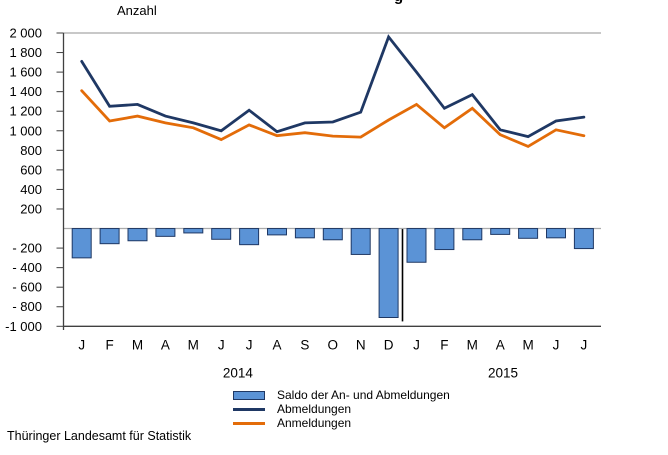  Describe the element at coordinates (304, 345) in the screenshot. I see `month-label: S` at that location.